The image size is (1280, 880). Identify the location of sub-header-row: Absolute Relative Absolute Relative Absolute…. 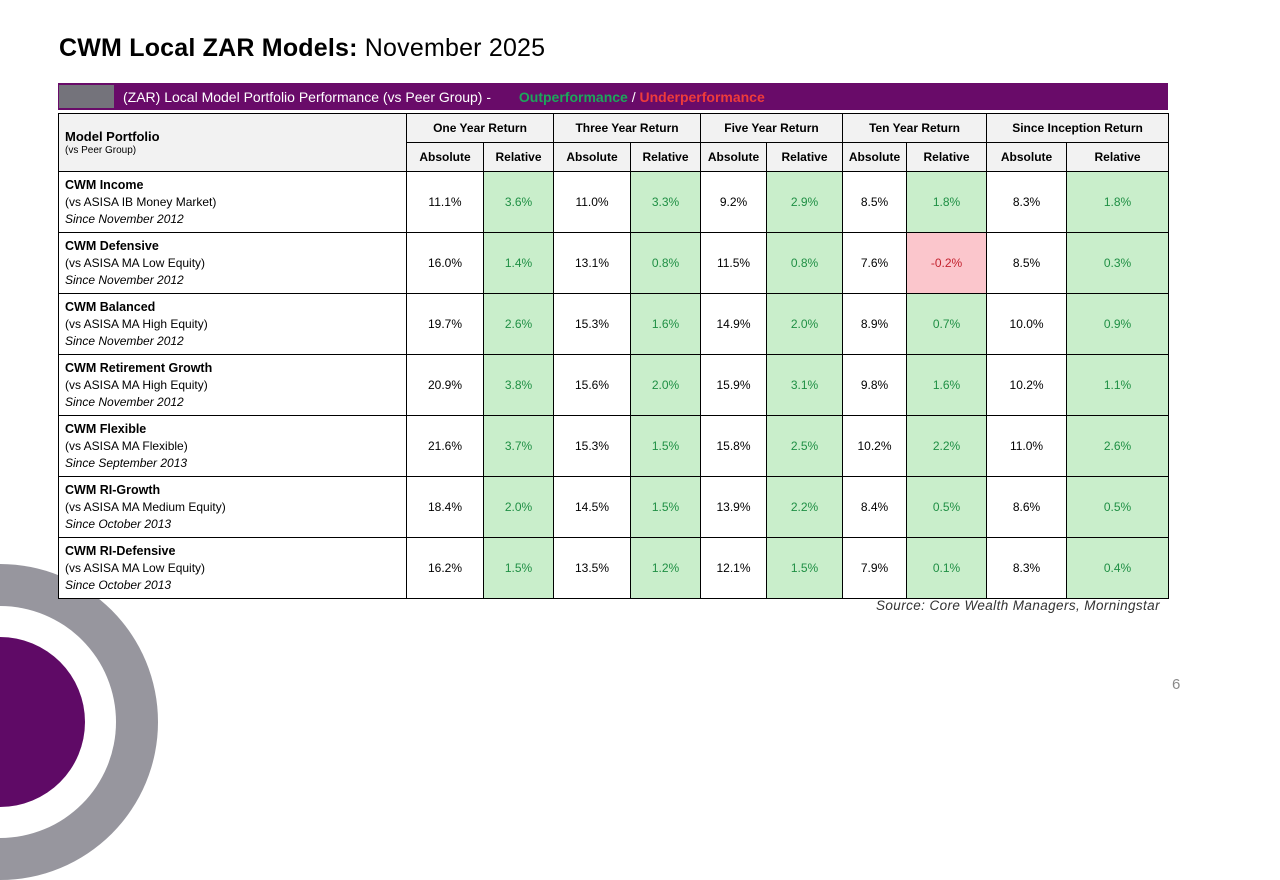
(614, 157).